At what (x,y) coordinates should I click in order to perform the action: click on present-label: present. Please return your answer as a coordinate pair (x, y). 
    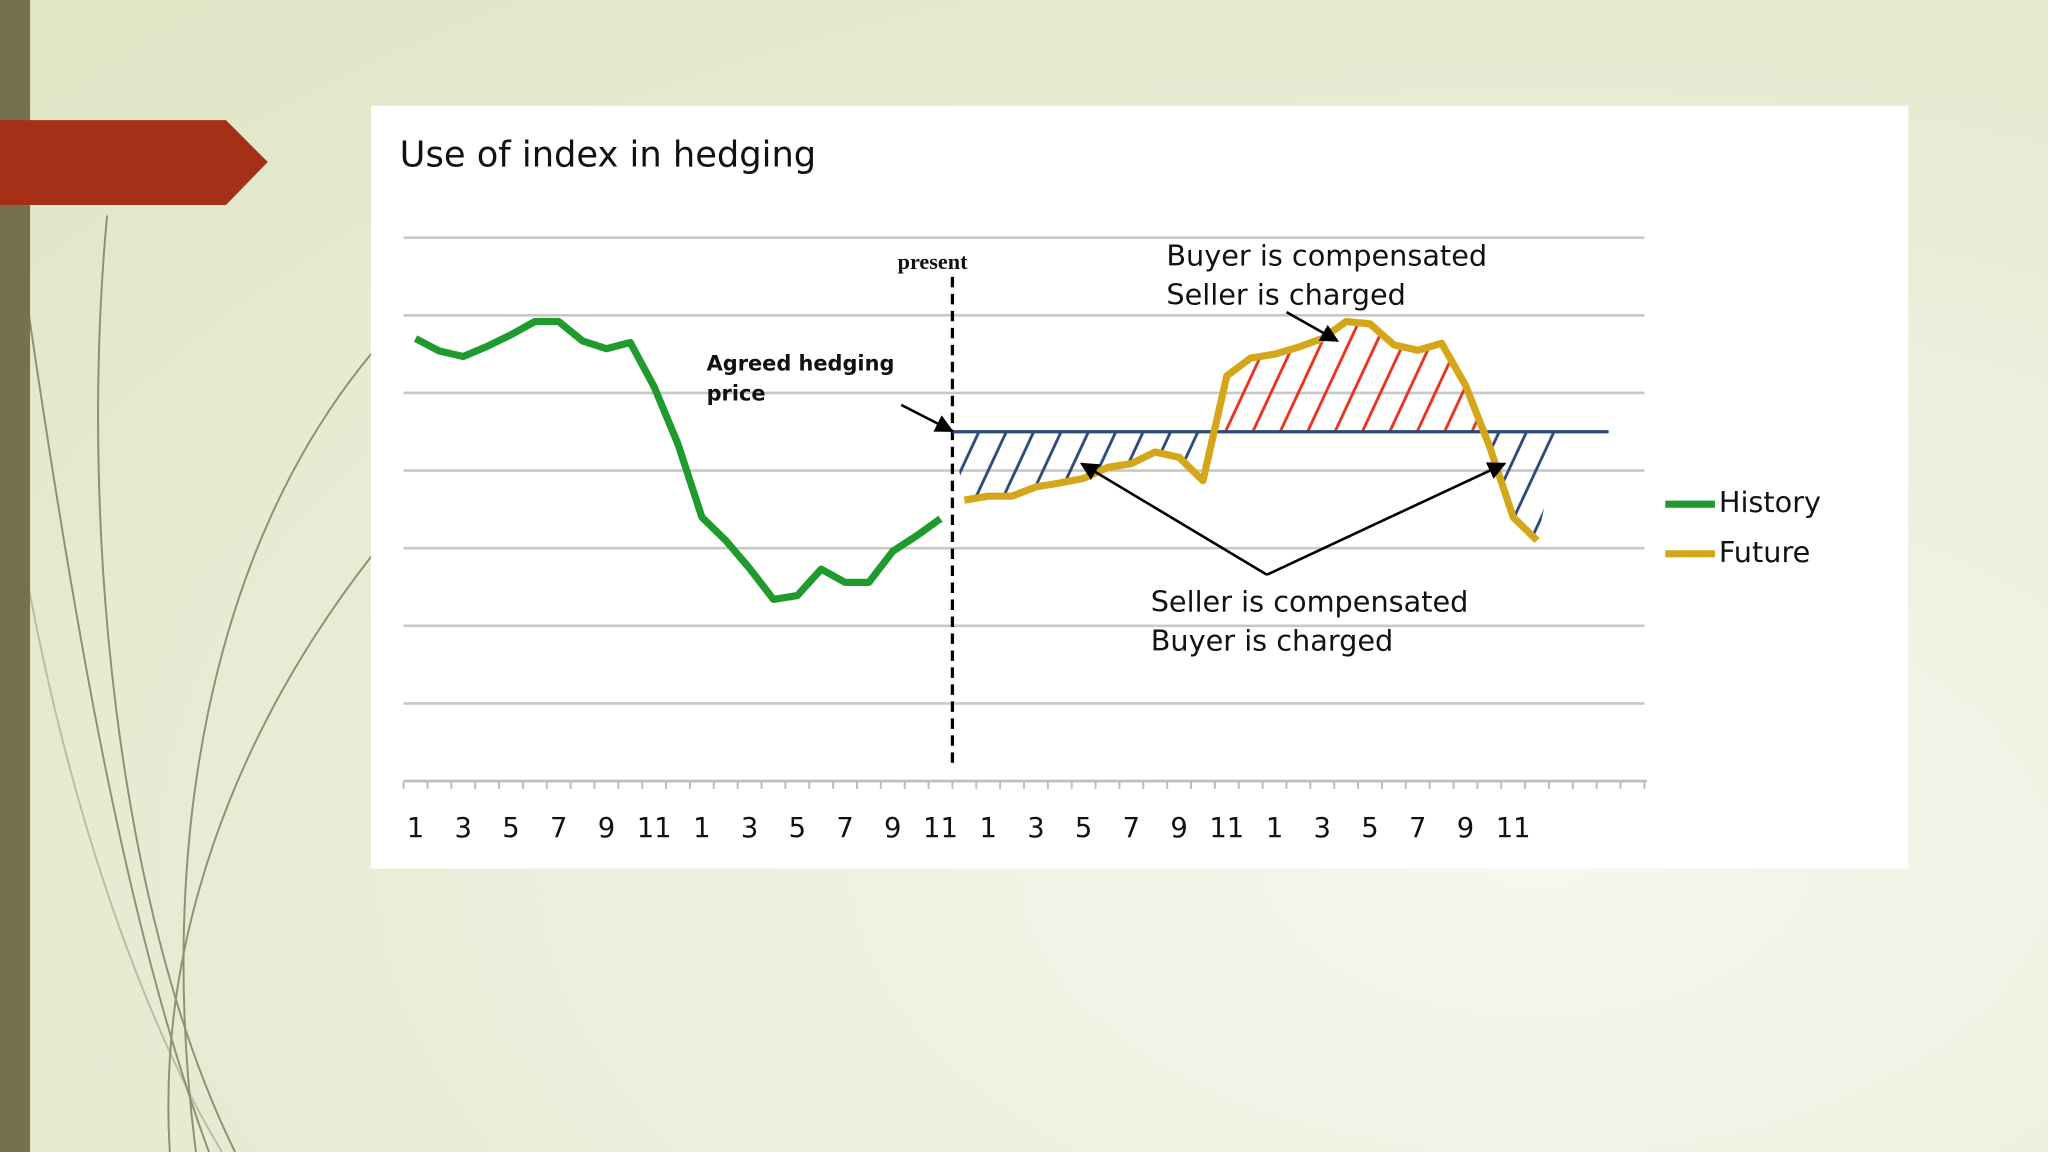
    Looking at the image, I should click on (933, 261).